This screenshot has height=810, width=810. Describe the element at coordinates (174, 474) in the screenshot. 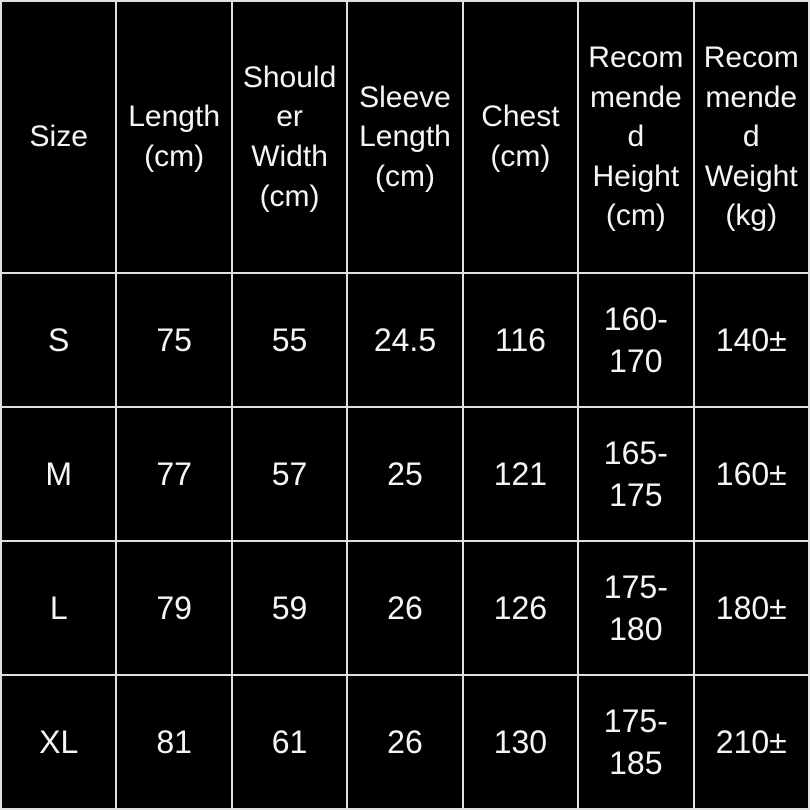

I see `cell-length: 77` at that location.